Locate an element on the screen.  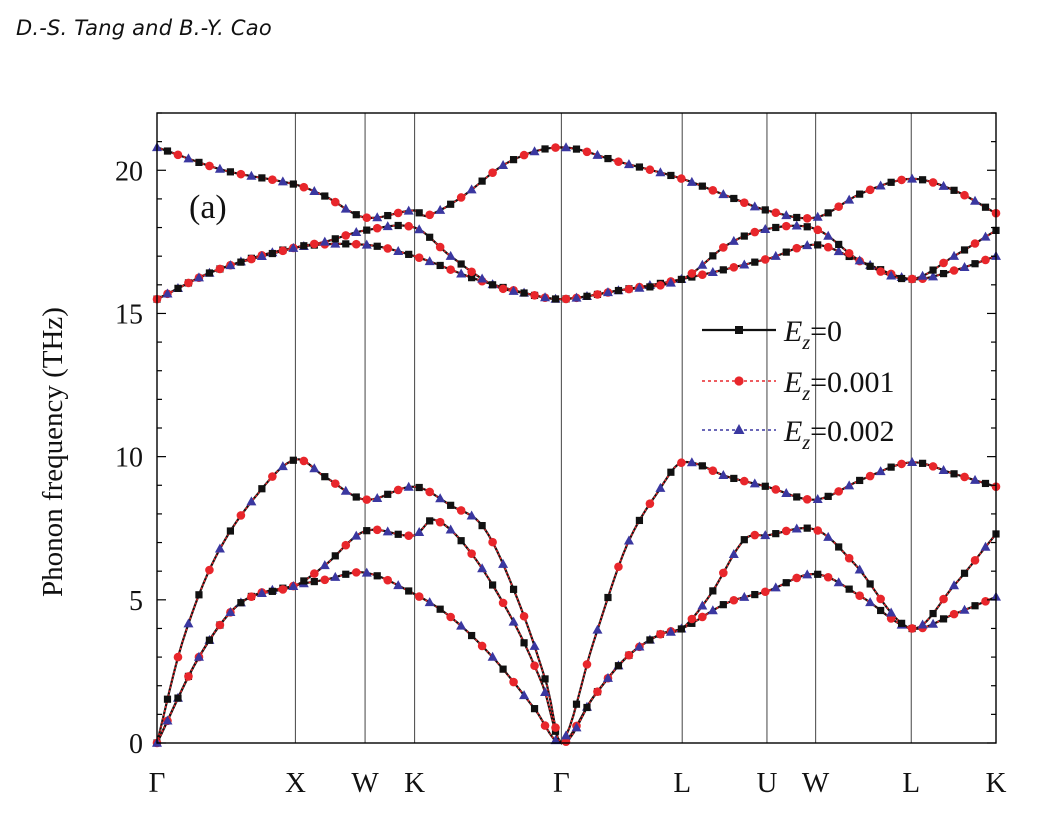
y-axis-label: Phonon frequency (THz) is located at coordinates (53, 452).